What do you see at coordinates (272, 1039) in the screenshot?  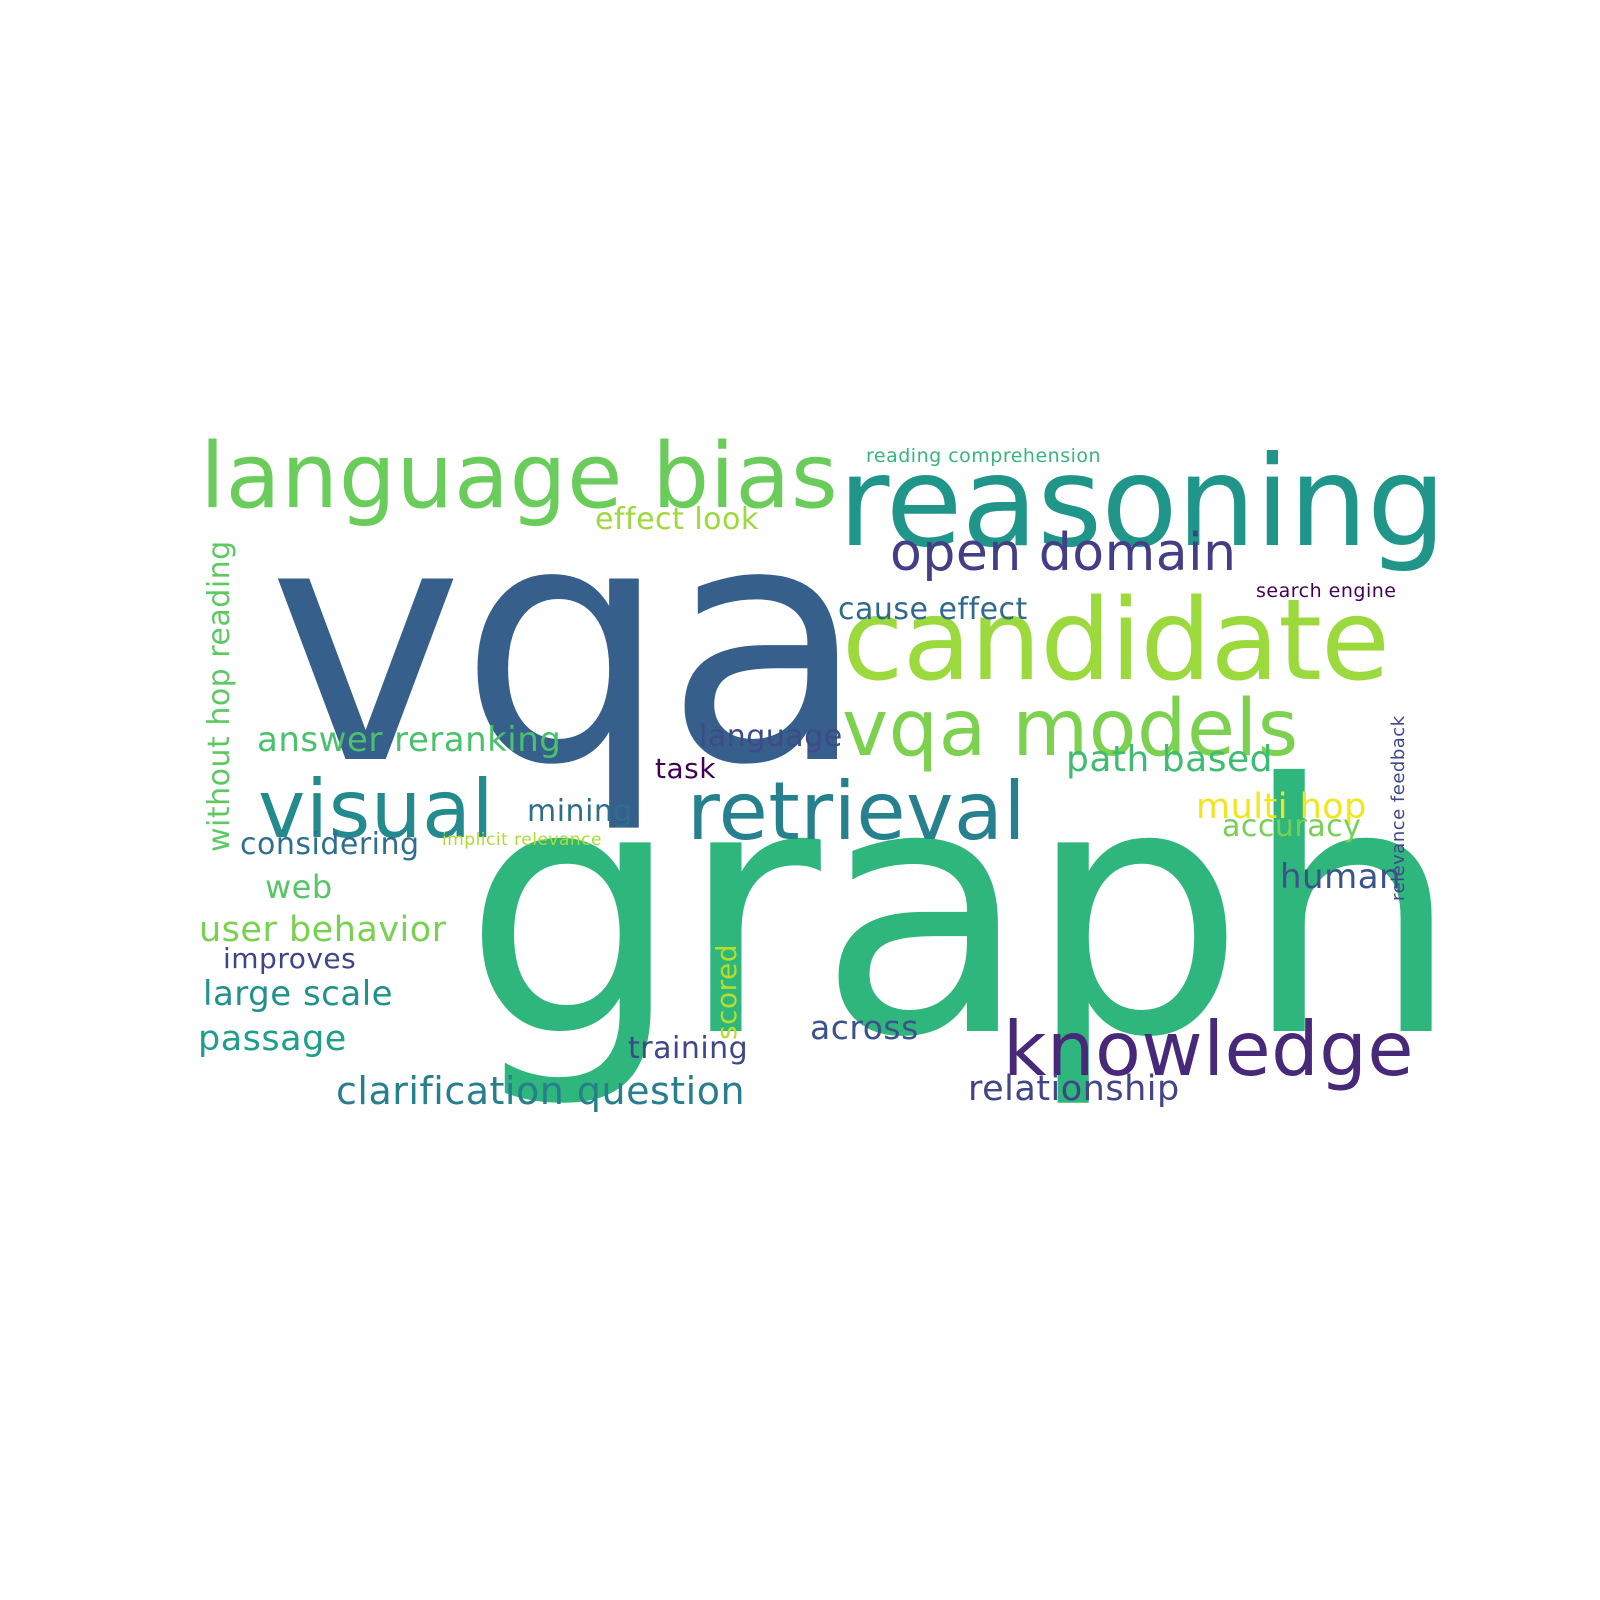 I see `word-passage: passage` at bounding box center [272, 1039].